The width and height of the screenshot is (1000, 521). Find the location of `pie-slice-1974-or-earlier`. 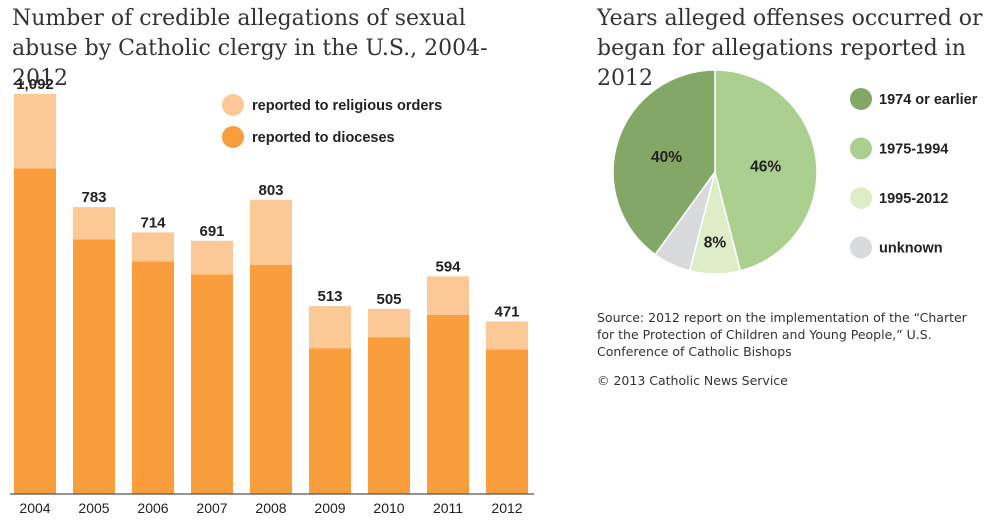

pie-slice-1974-or-earlier is located at coordinates (664, 162).